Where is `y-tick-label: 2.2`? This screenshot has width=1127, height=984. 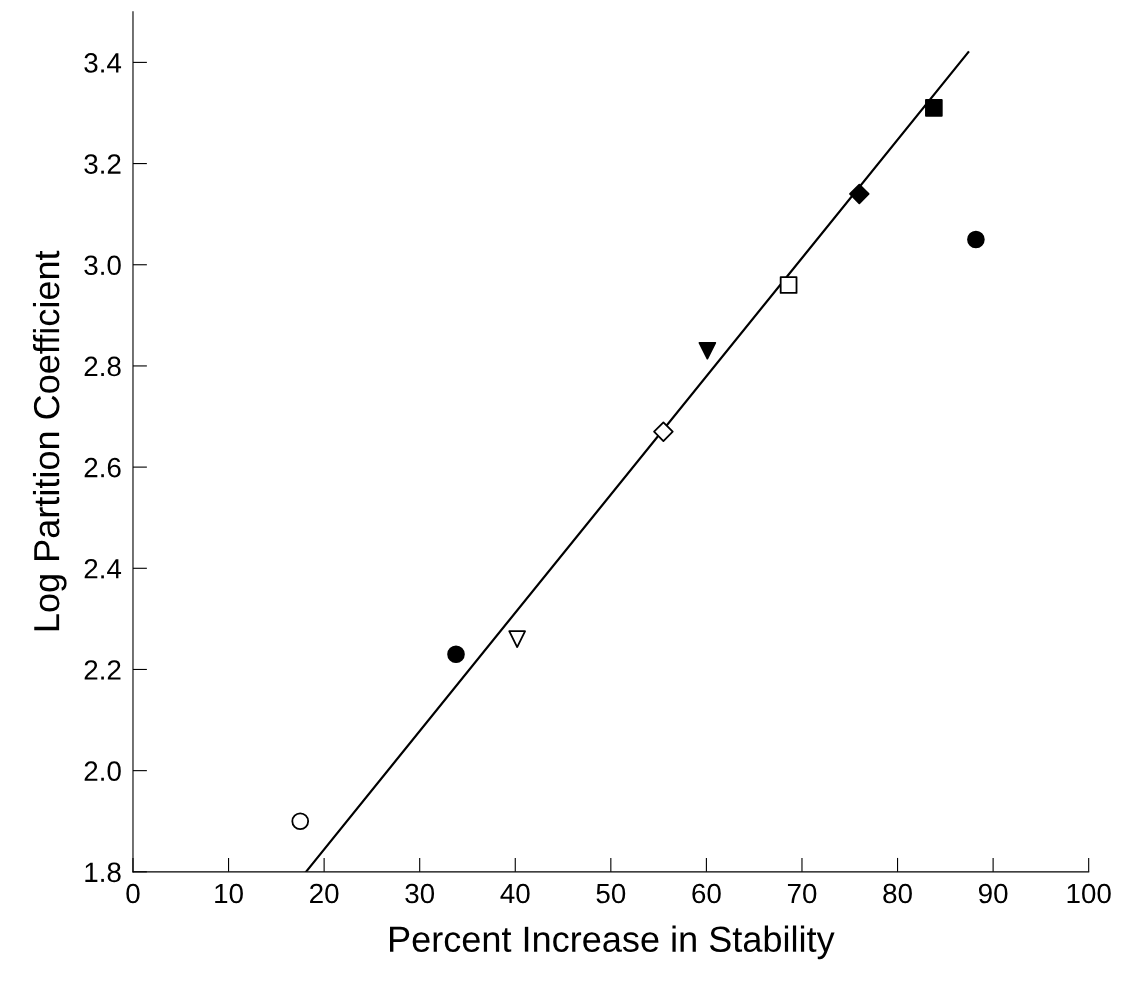
y-tick-label: 2.2 is located at coordinates (102, 670).